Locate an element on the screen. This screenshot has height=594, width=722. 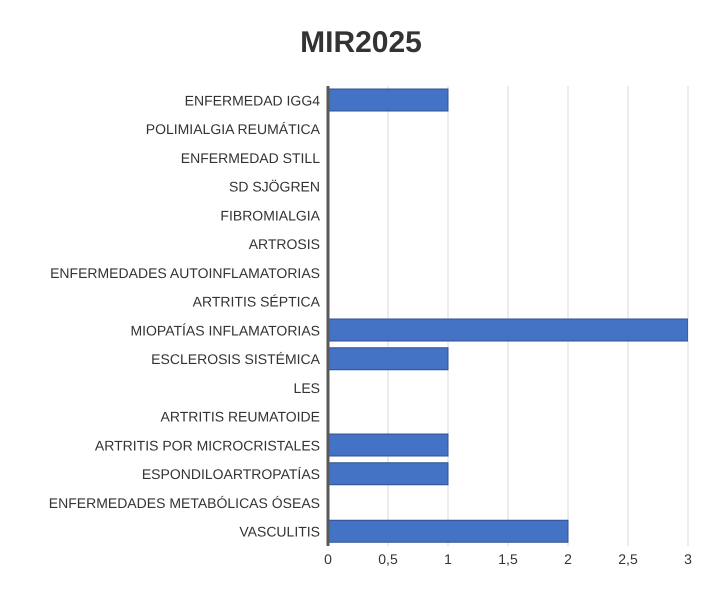
y-tick-label: ESCLEROSIS SISTÉMICA is located at coordinates (236, 359).